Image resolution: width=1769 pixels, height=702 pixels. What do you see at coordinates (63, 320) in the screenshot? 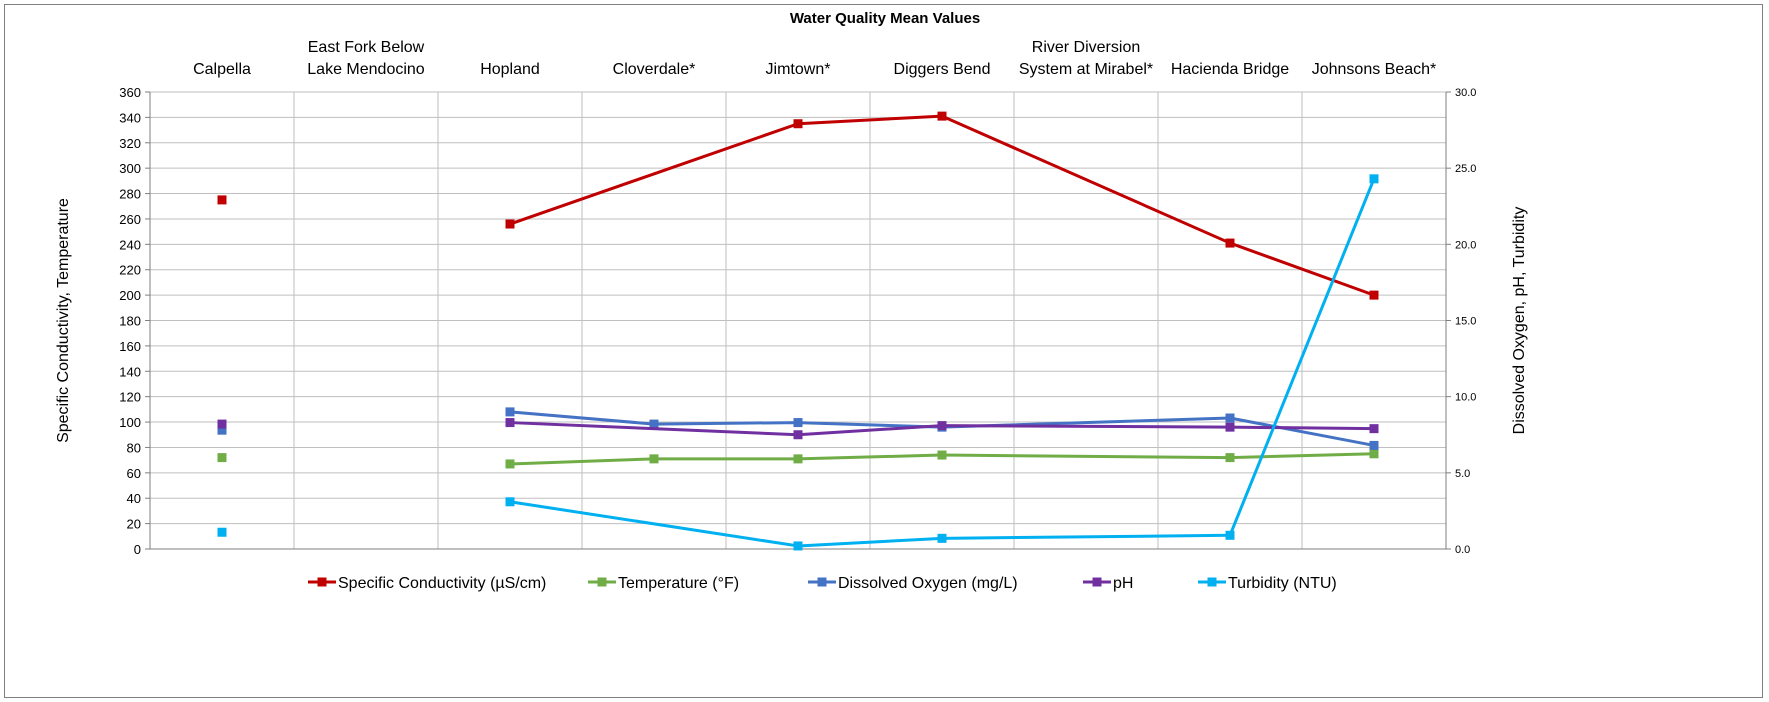
I see `left-axis-title: Specific Conductivity, Temperature` at bounding box center [63, 320].